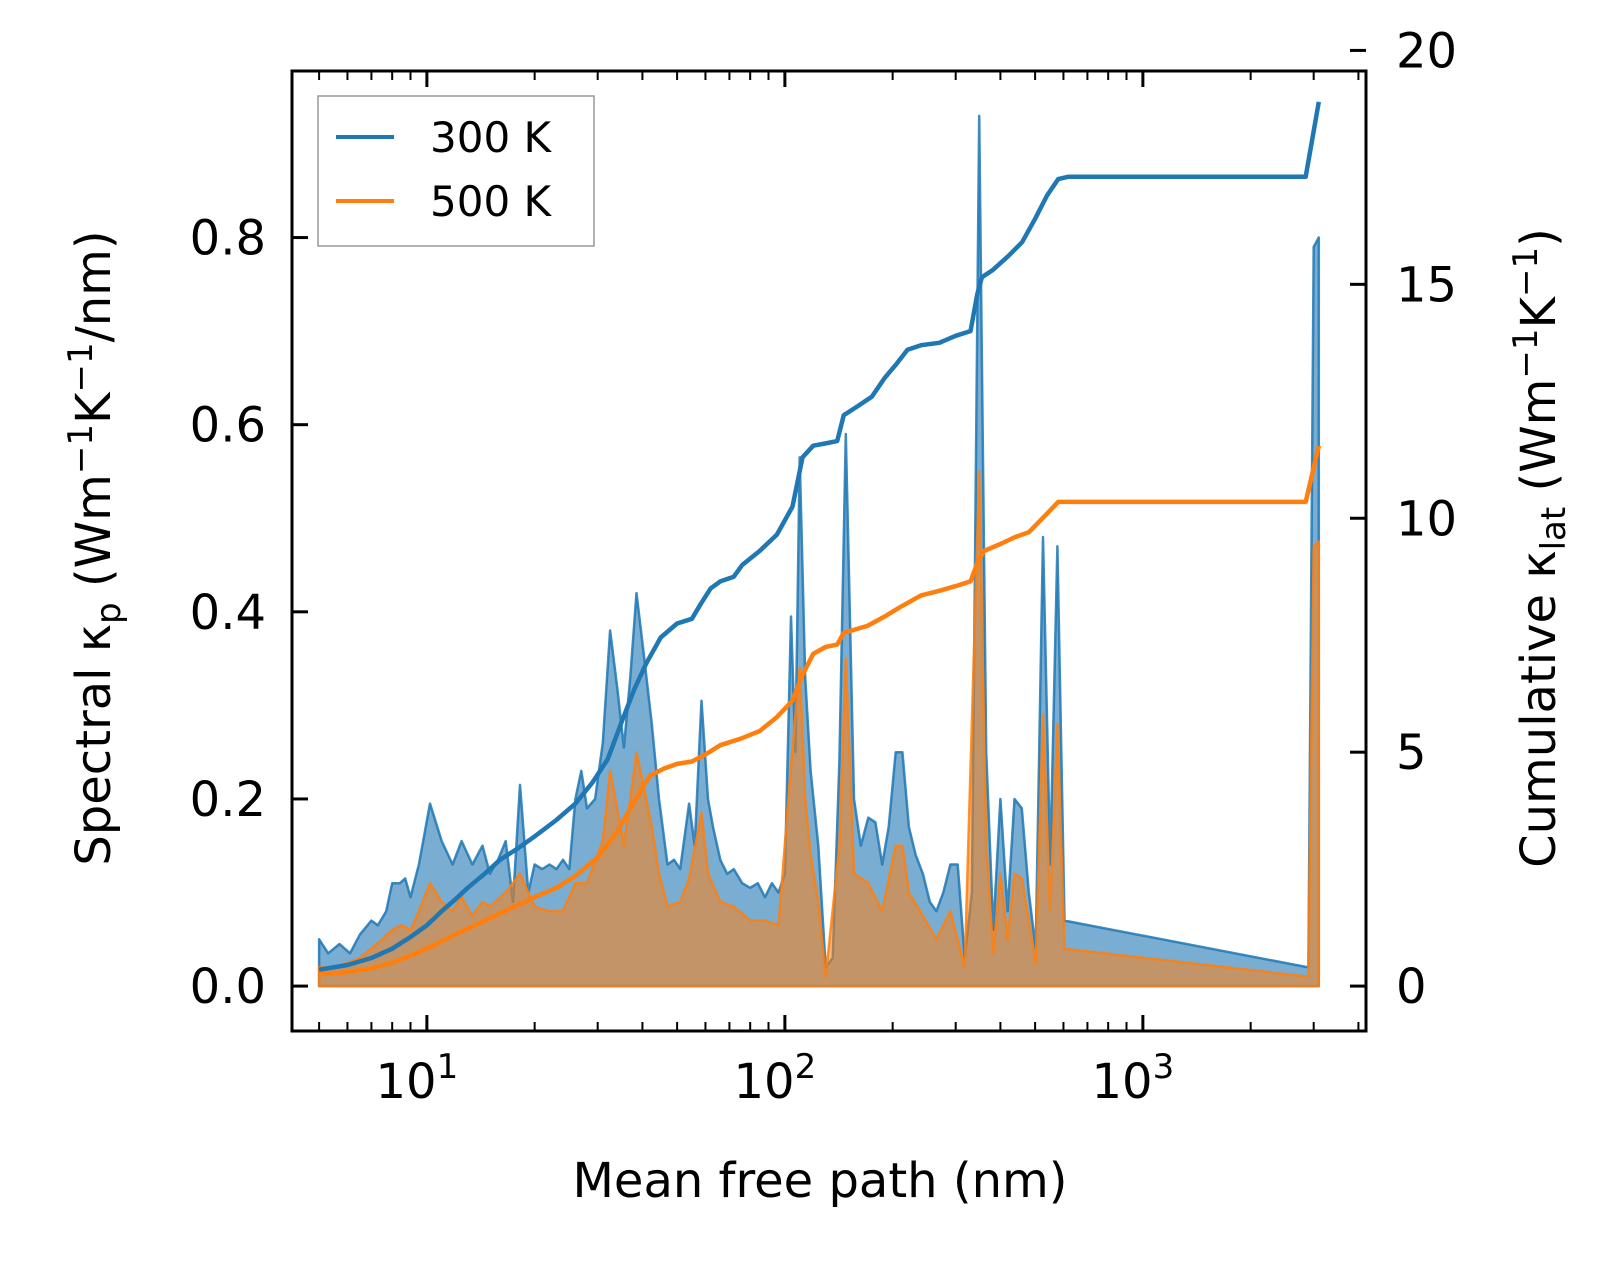  I want to click on y-left-label-main: Spectral κ, so click(94, 745).